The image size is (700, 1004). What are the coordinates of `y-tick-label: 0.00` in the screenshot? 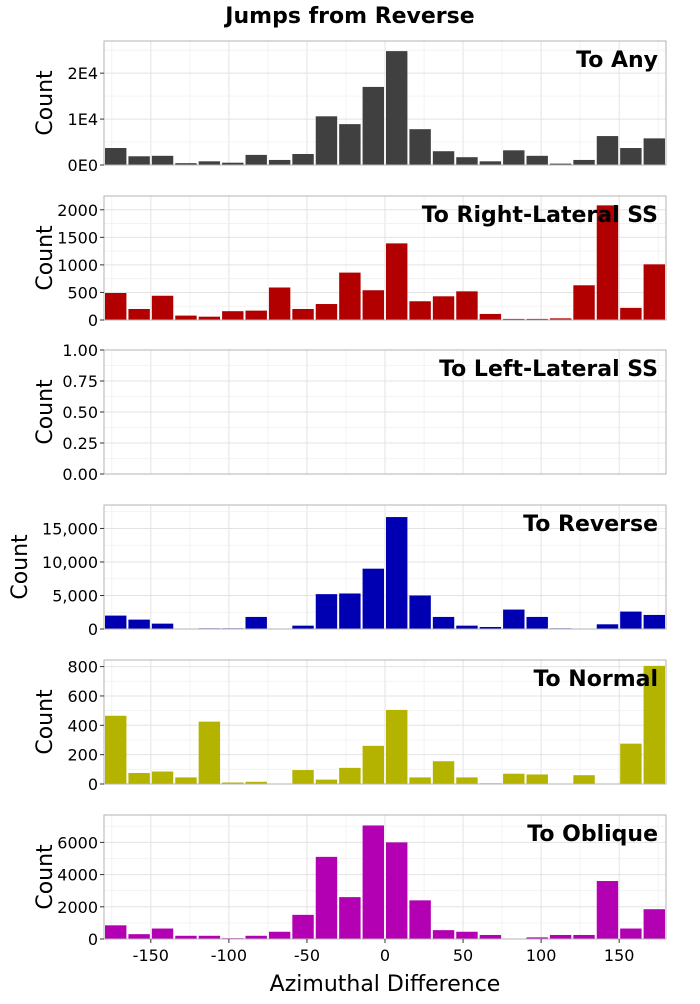 It's located at (80, 474).